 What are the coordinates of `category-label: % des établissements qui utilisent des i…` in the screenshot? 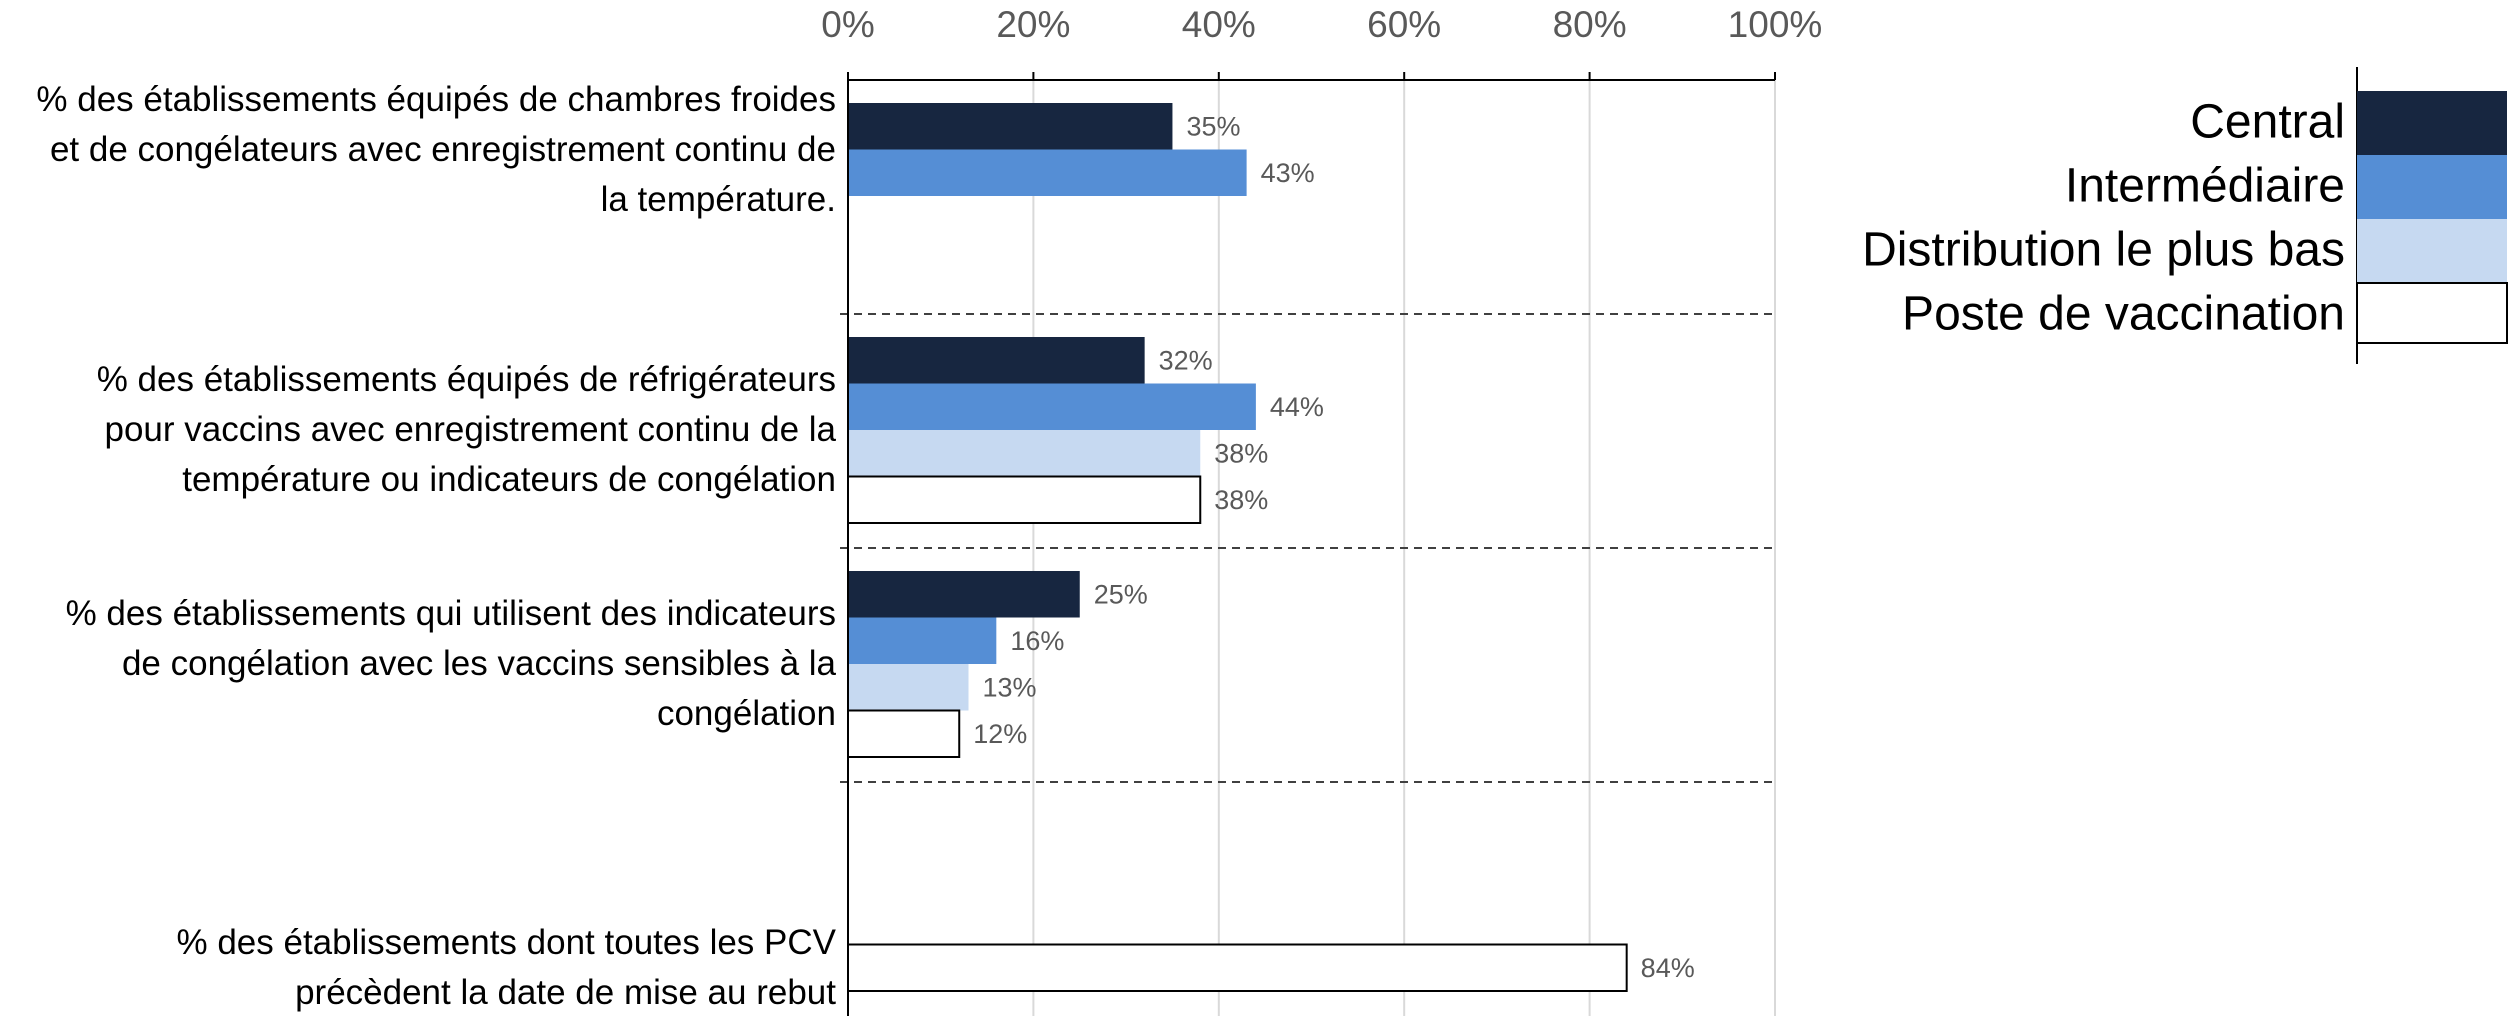 It's located at (450, 663).